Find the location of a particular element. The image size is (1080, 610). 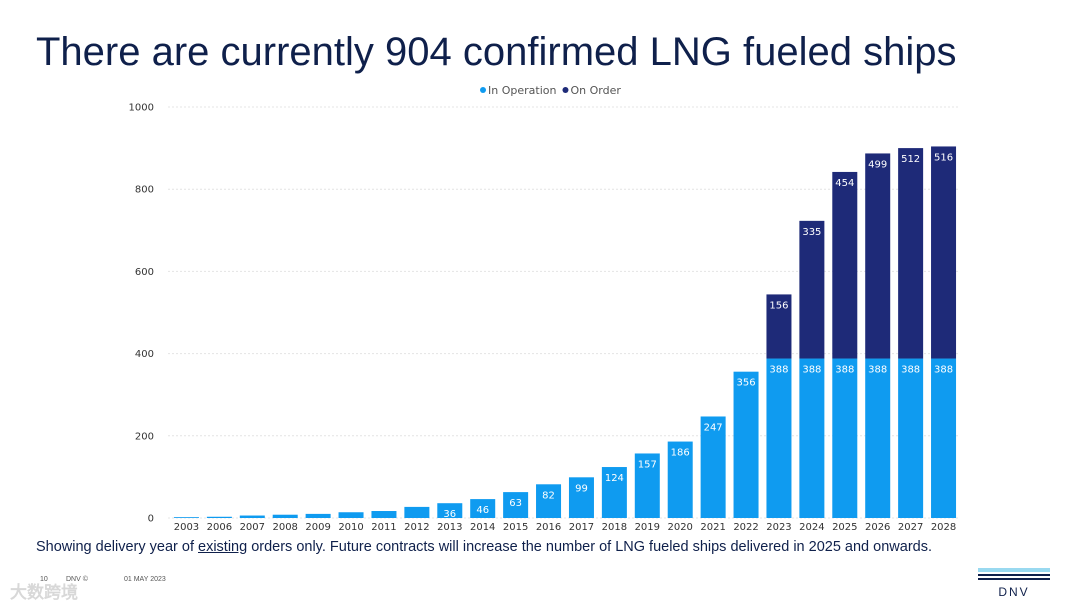

x-tick-label: 2015 is located at coordinates (515, 527).